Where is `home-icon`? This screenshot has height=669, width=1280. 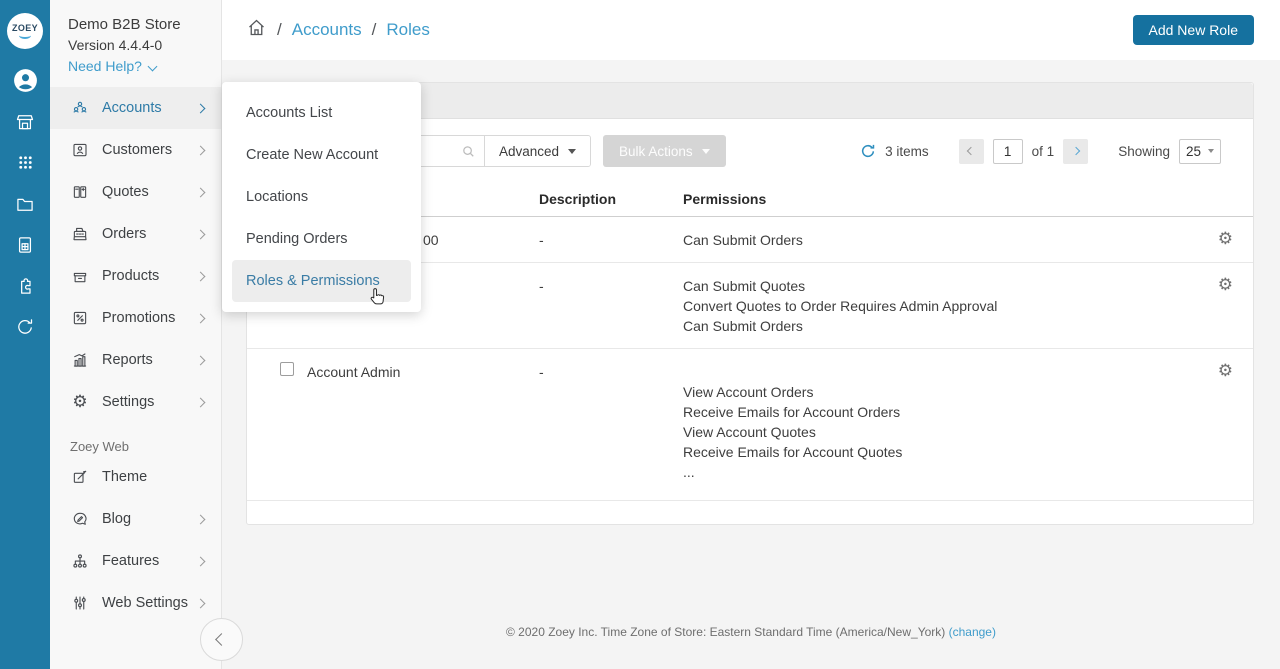
home-icon is located at coordinates (256, 30).